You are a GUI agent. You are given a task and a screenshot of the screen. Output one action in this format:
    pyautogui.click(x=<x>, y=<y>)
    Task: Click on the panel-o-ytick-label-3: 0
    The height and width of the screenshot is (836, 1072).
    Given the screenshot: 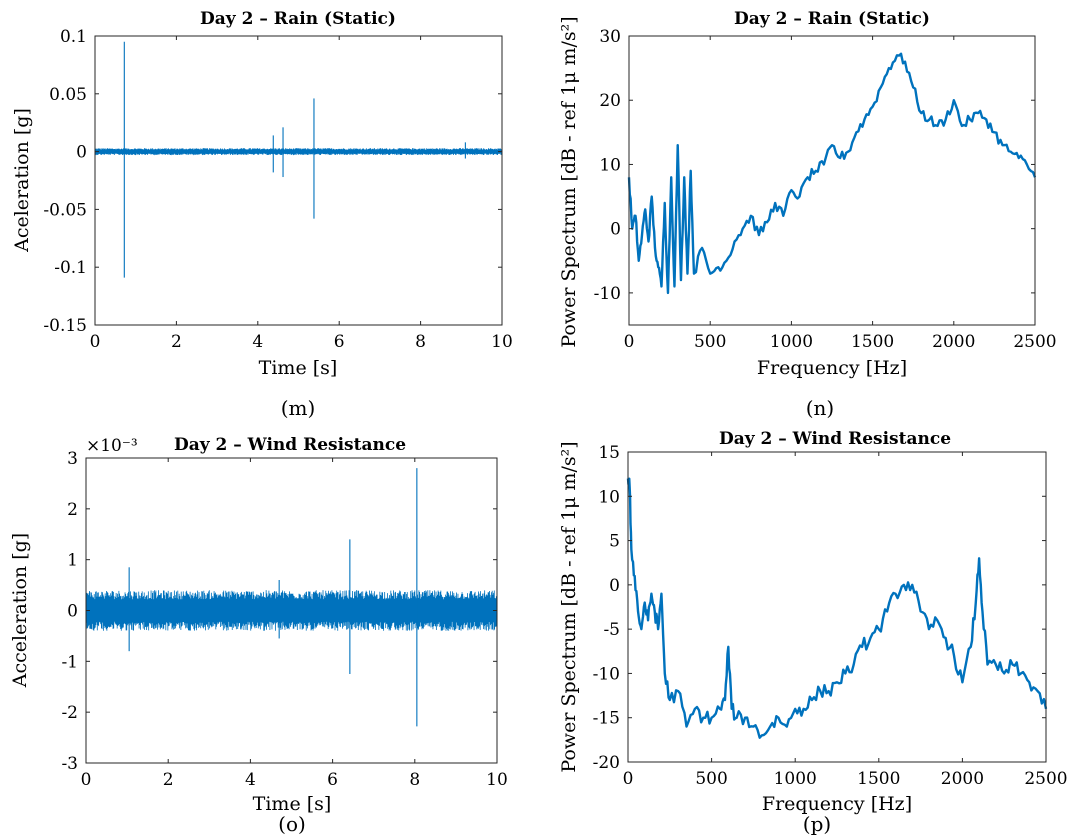 What is the action you would take?
    pyautogui.click(x=72, y=612)
    